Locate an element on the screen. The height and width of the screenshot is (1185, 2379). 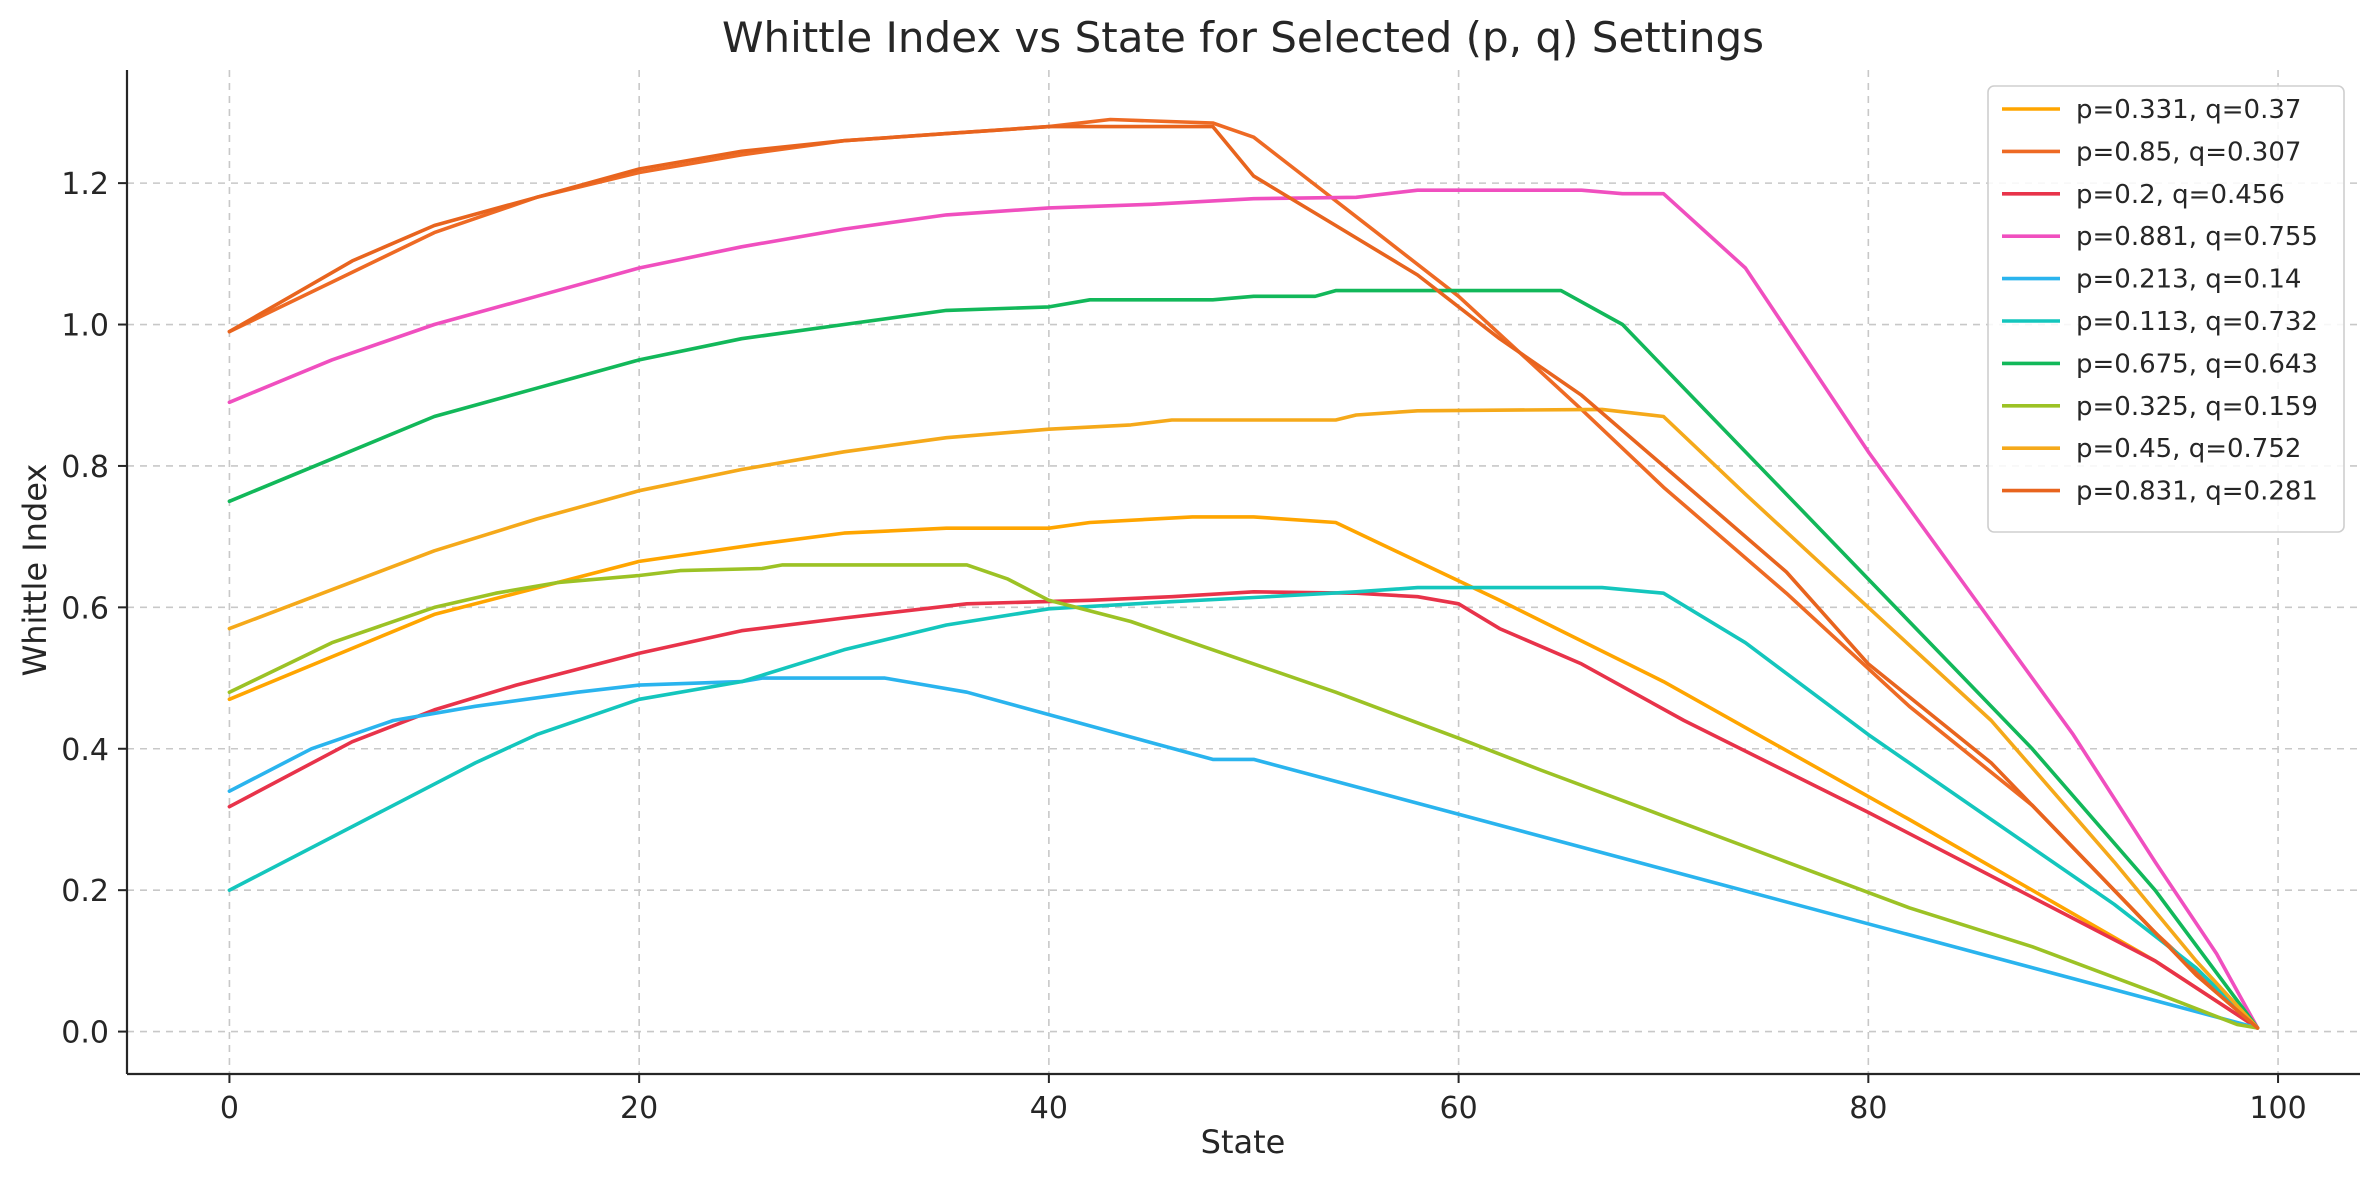
legend-label-8: p=0.45, q=0.752 is located at coordinates (2188, 449).